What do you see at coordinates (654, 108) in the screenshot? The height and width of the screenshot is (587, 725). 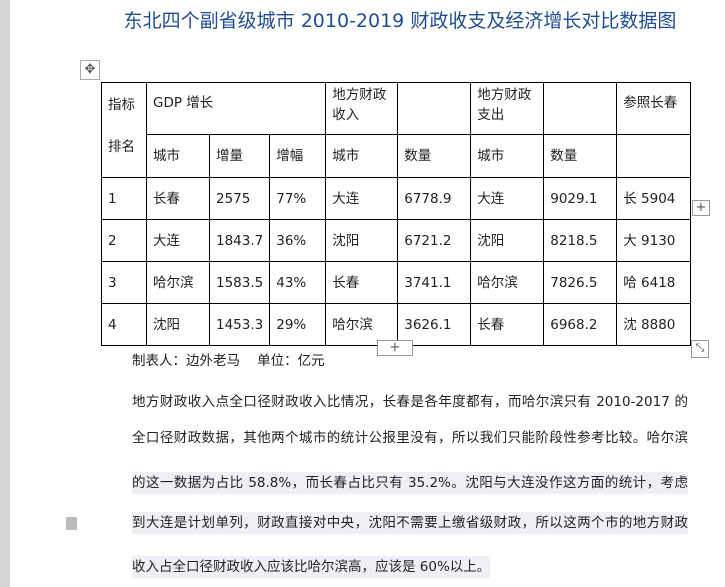 I see `header-cell: 参照长春` at bounding box center [654, 108].